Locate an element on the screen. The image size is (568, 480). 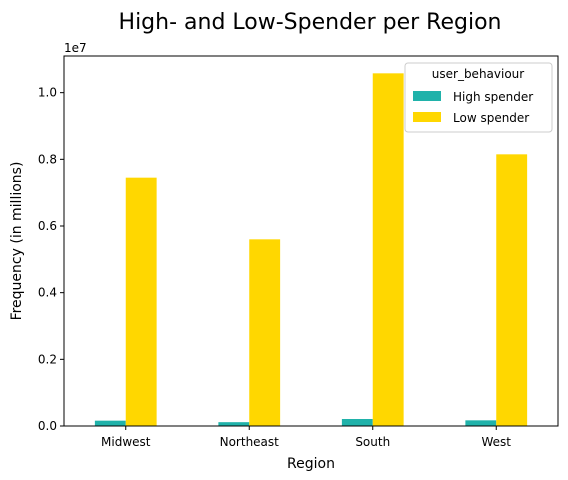
y-tick-label: 0.2 is located at coordinates (47, 359).